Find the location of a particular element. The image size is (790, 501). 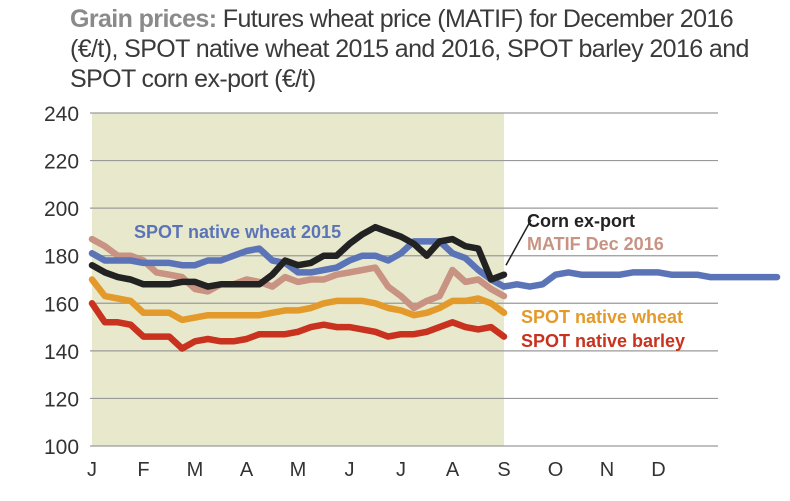

series-line-matif_dec_2016 is located at coordinates (298, 273).